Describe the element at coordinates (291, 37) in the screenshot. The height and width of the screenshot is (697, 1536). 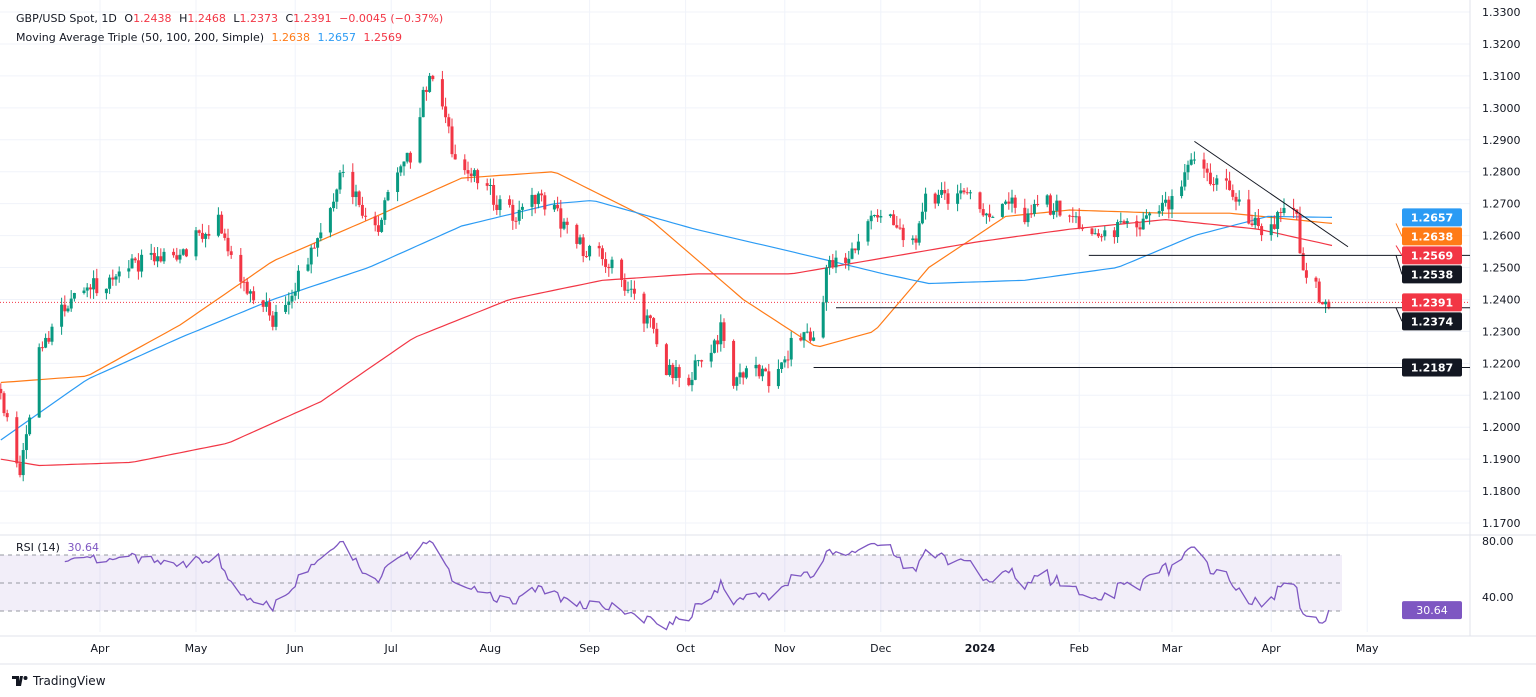
I see `ma50-value: 1.2638` at that location.